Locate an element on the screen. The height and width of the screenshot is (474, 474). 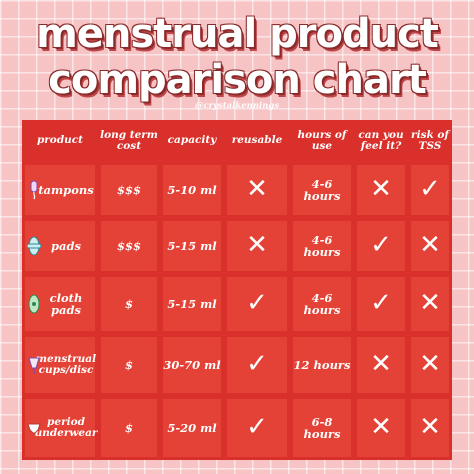
cell-value: 5-20 ml is located at coordinates (192, 427).